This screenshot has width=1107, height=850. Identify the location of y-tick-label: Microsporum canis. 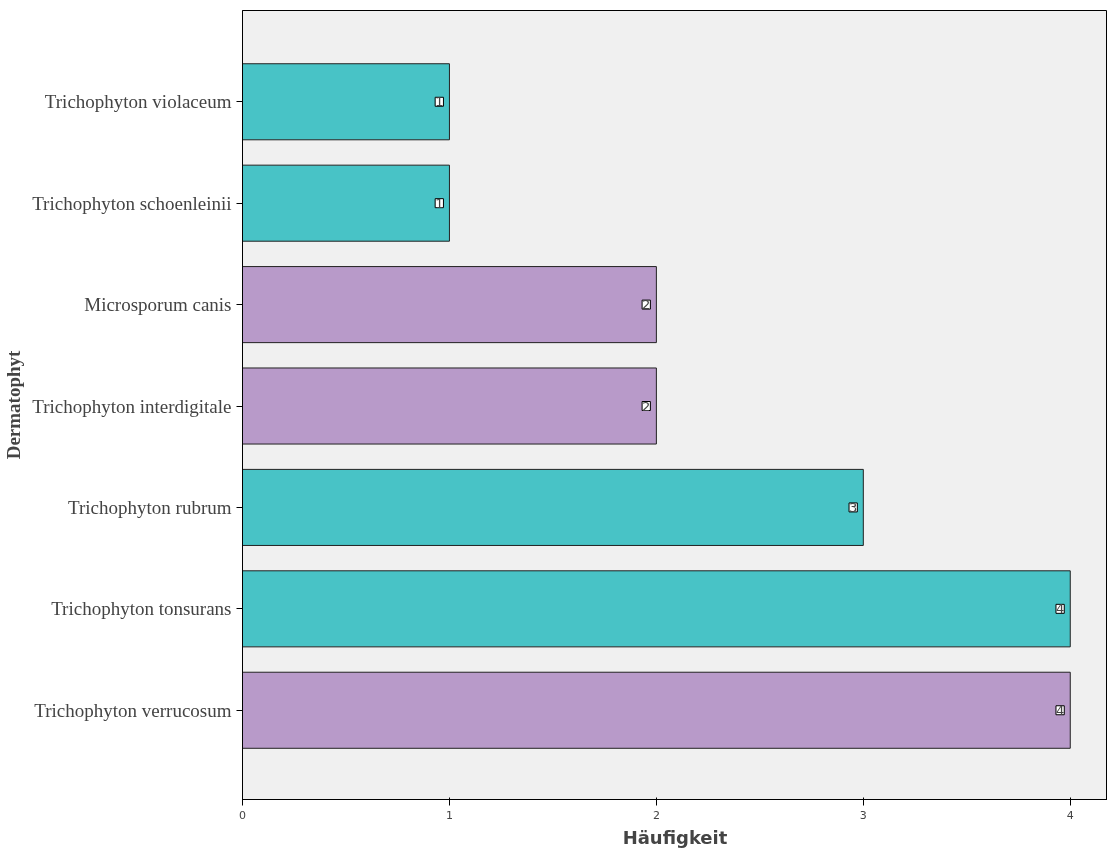
(158, 305).